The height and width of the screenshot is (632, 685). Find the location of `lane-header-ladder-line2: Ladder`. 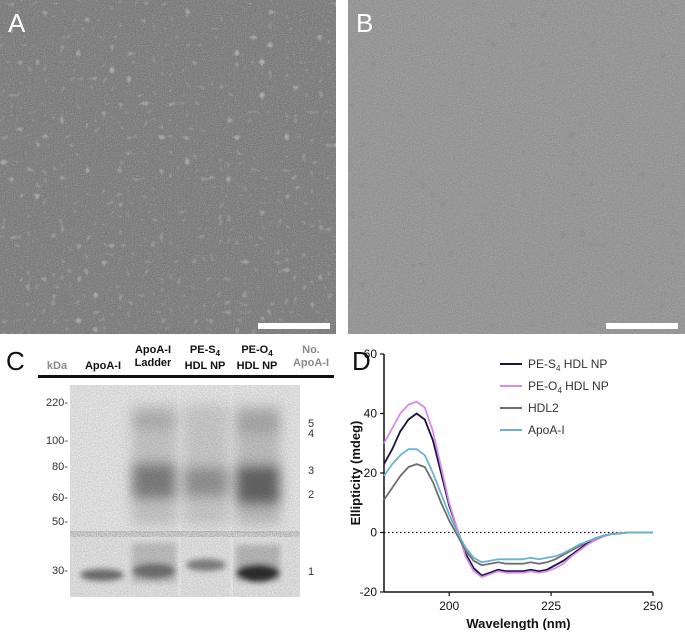

lane-header-ladder-line2: Ladder is located at coordinates (153, 363).